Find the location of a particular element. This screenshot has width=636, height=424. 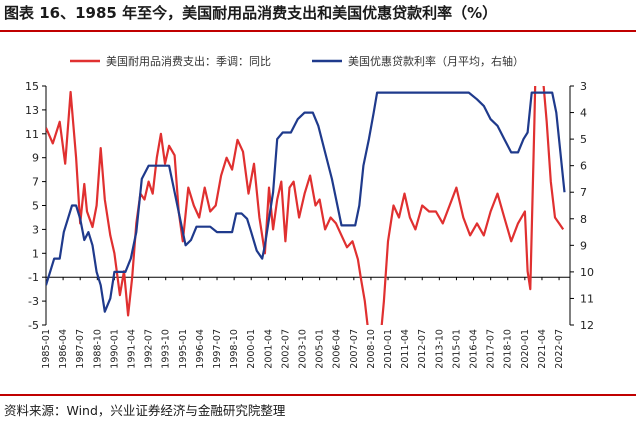

y-right-tick-label: 3 is located at coordinates (583, 86).